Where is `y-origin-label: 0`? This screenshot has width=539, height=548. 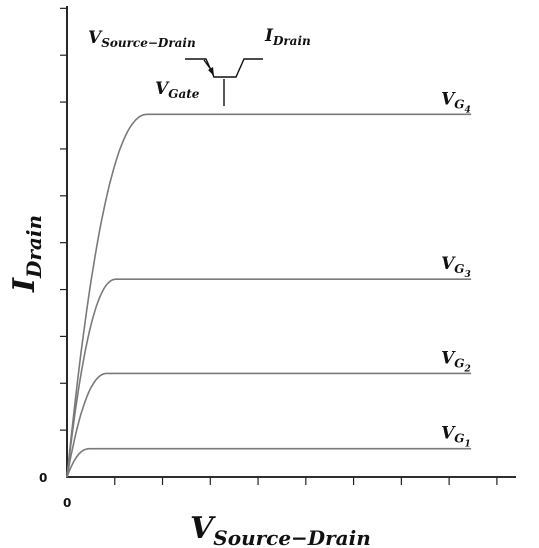
y-origin-label: 0 is located at coordinates (43, 478).